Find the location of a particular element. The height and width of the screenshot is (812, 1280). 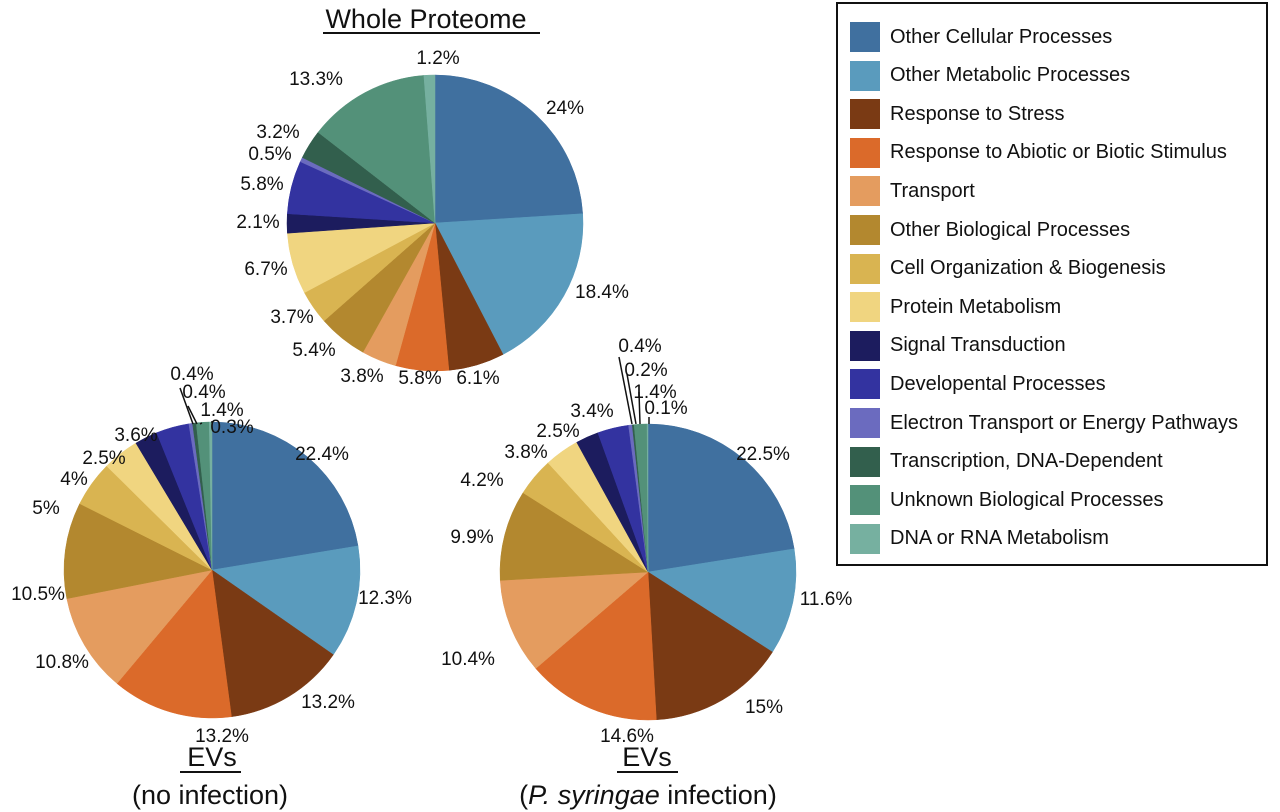

subtitle-evs-no-infection: (no infection) is located at coordinates (210, 795).